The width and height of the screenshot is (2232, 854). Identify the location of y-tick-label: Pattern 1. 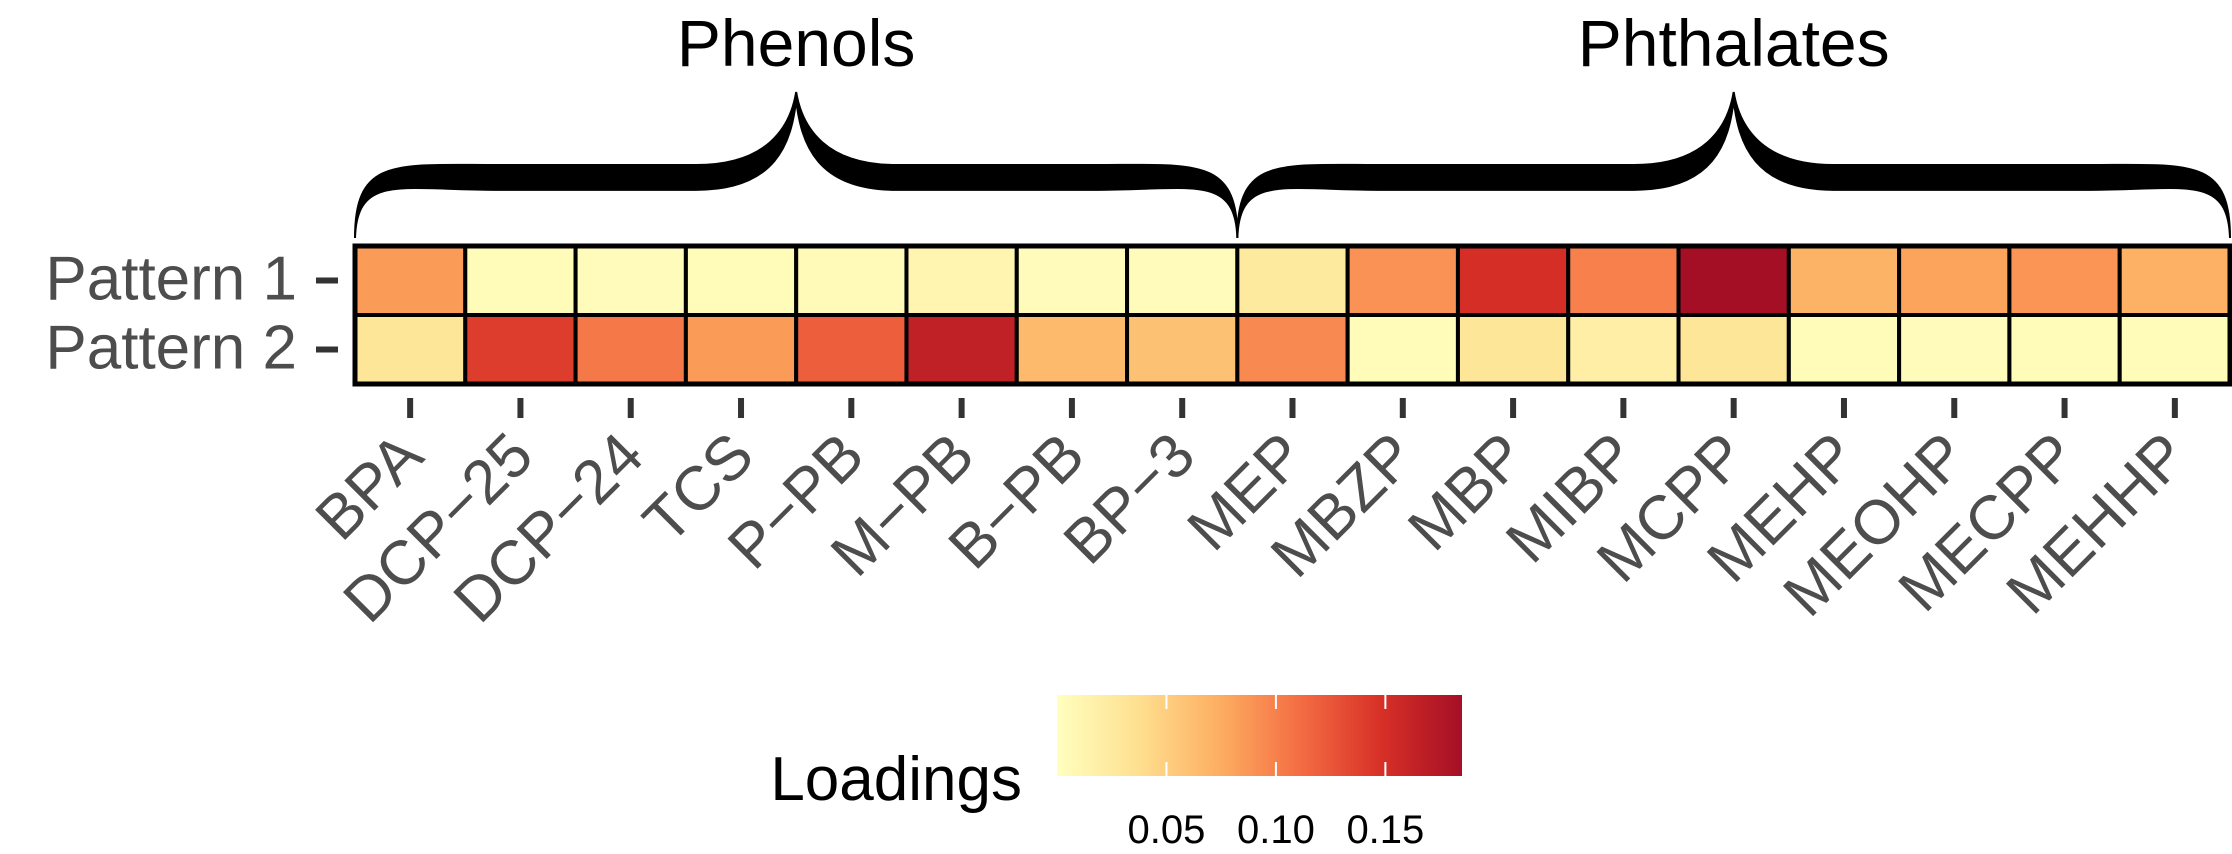
(171, 279).